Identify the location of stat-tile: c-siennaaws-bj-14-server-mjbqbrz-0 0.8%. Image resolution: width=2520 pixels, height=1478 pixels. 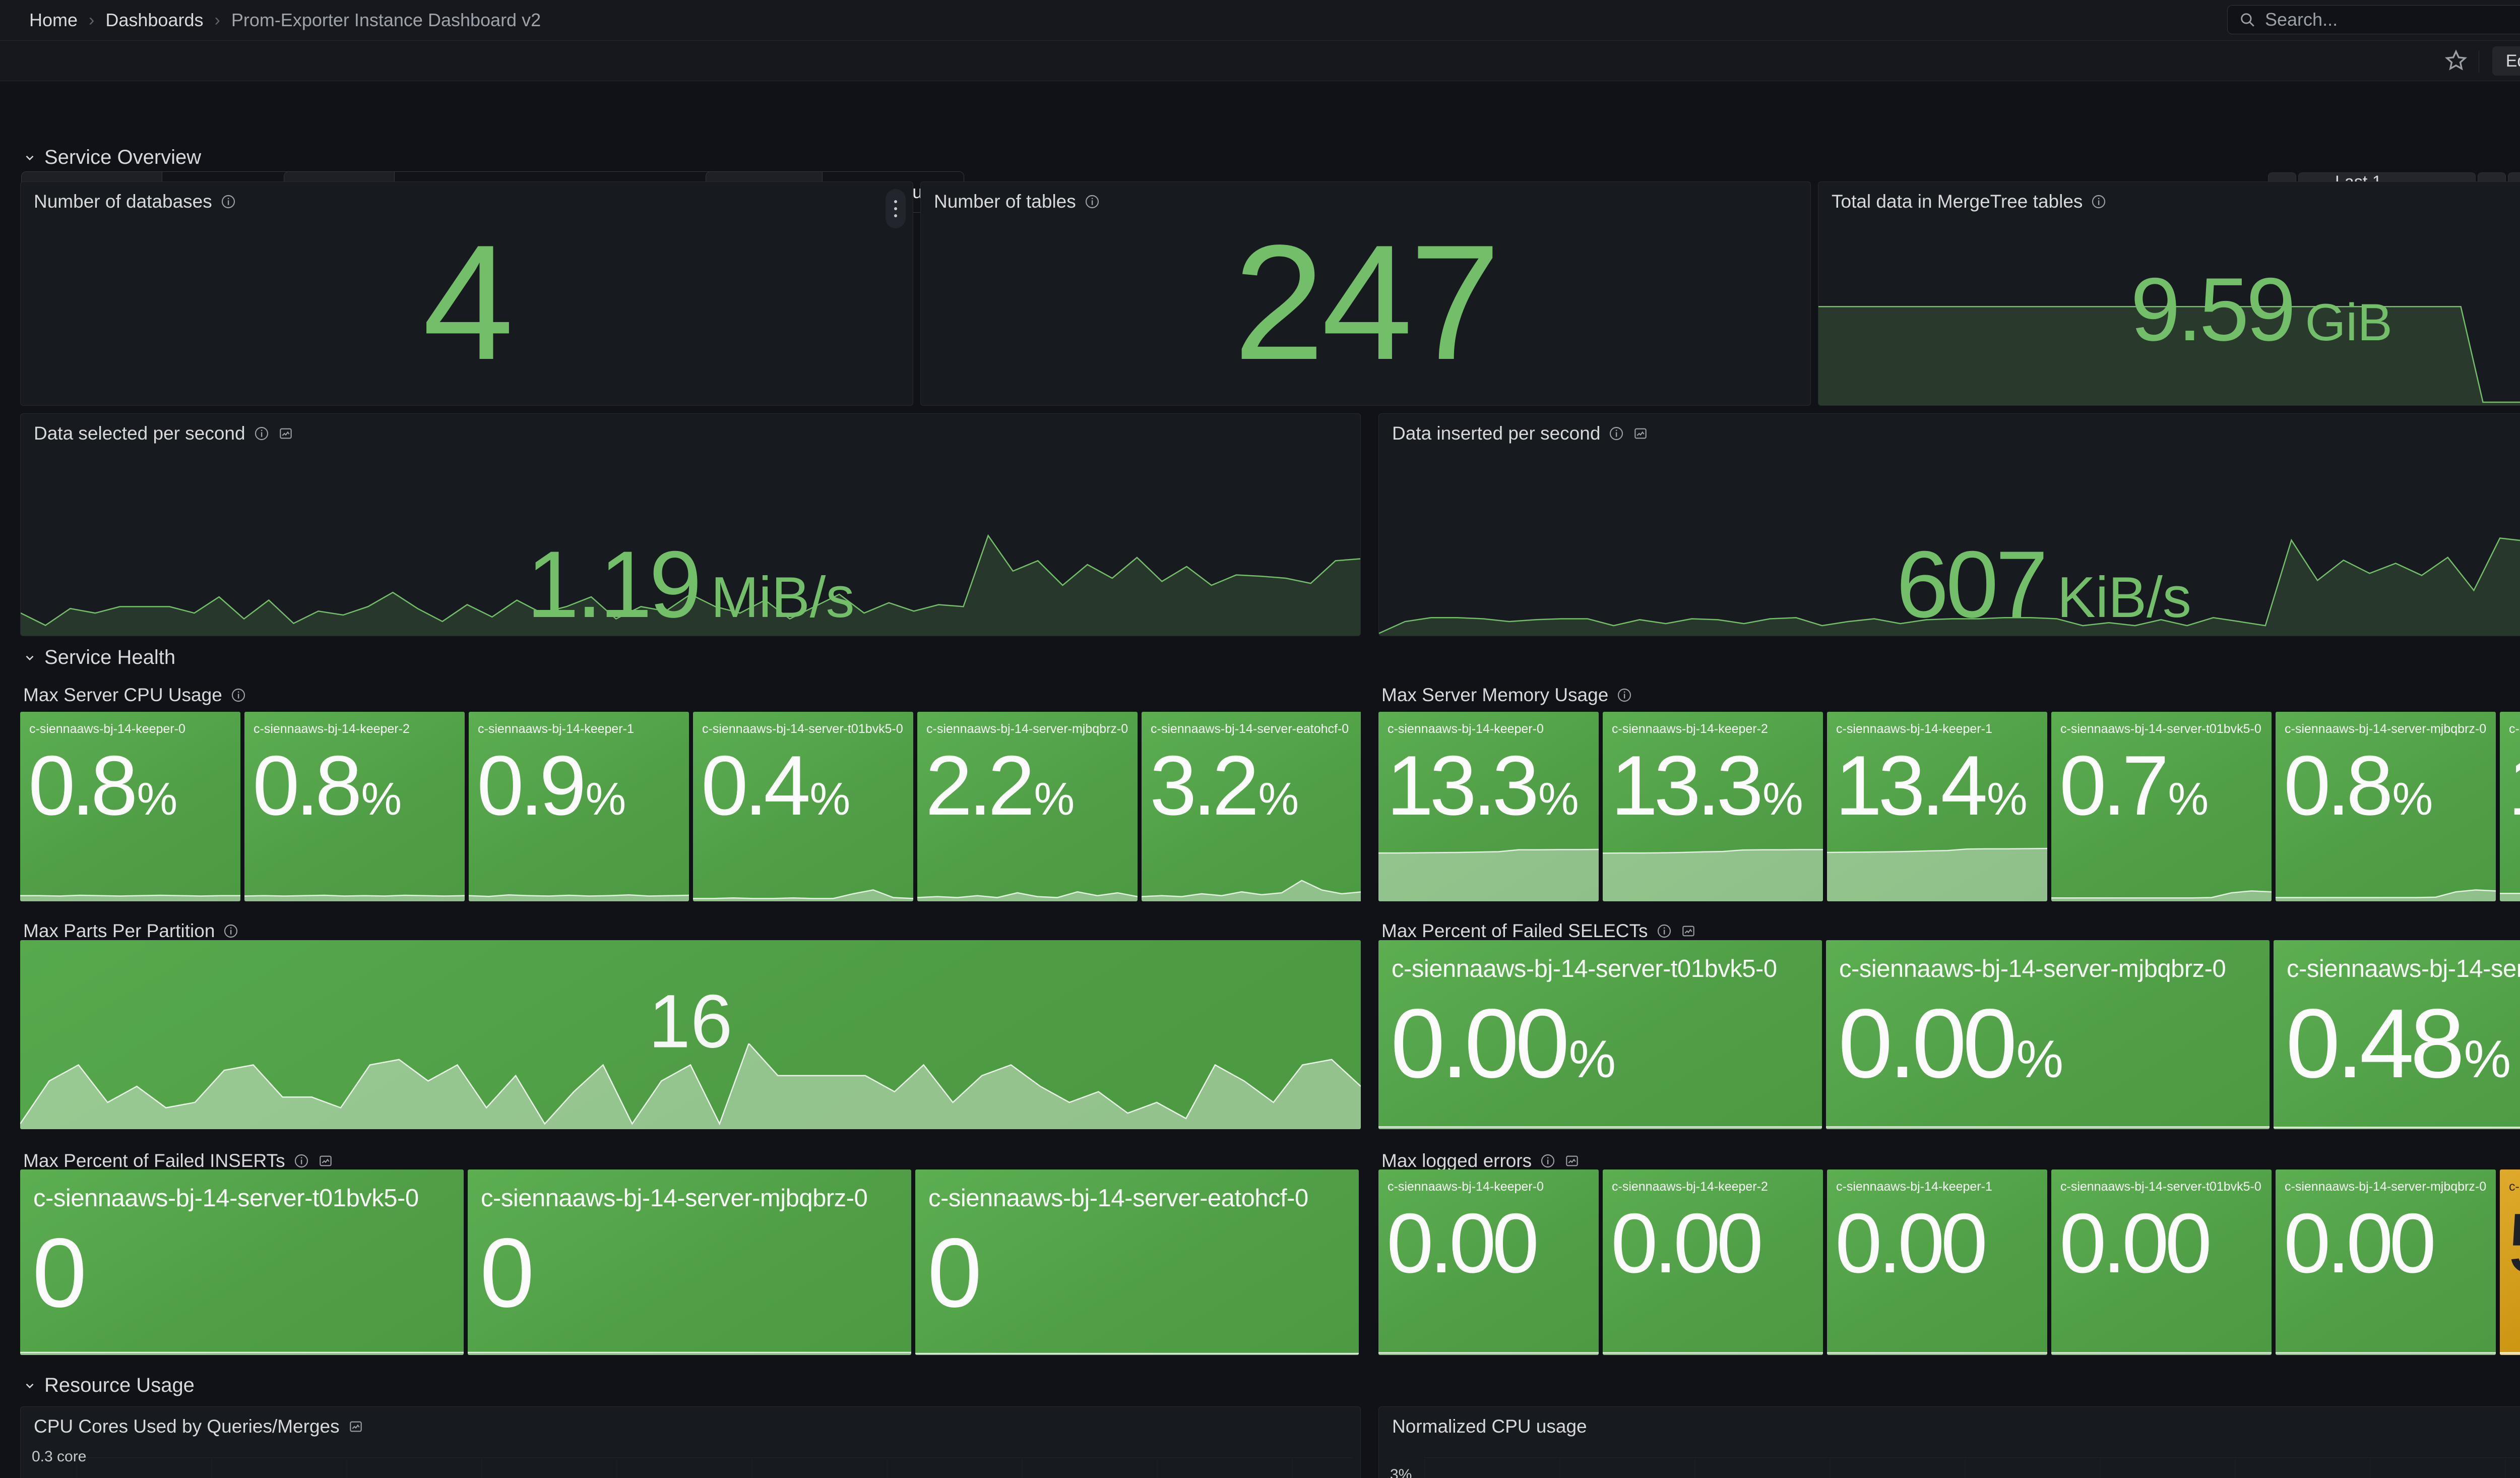
(2386, 806).